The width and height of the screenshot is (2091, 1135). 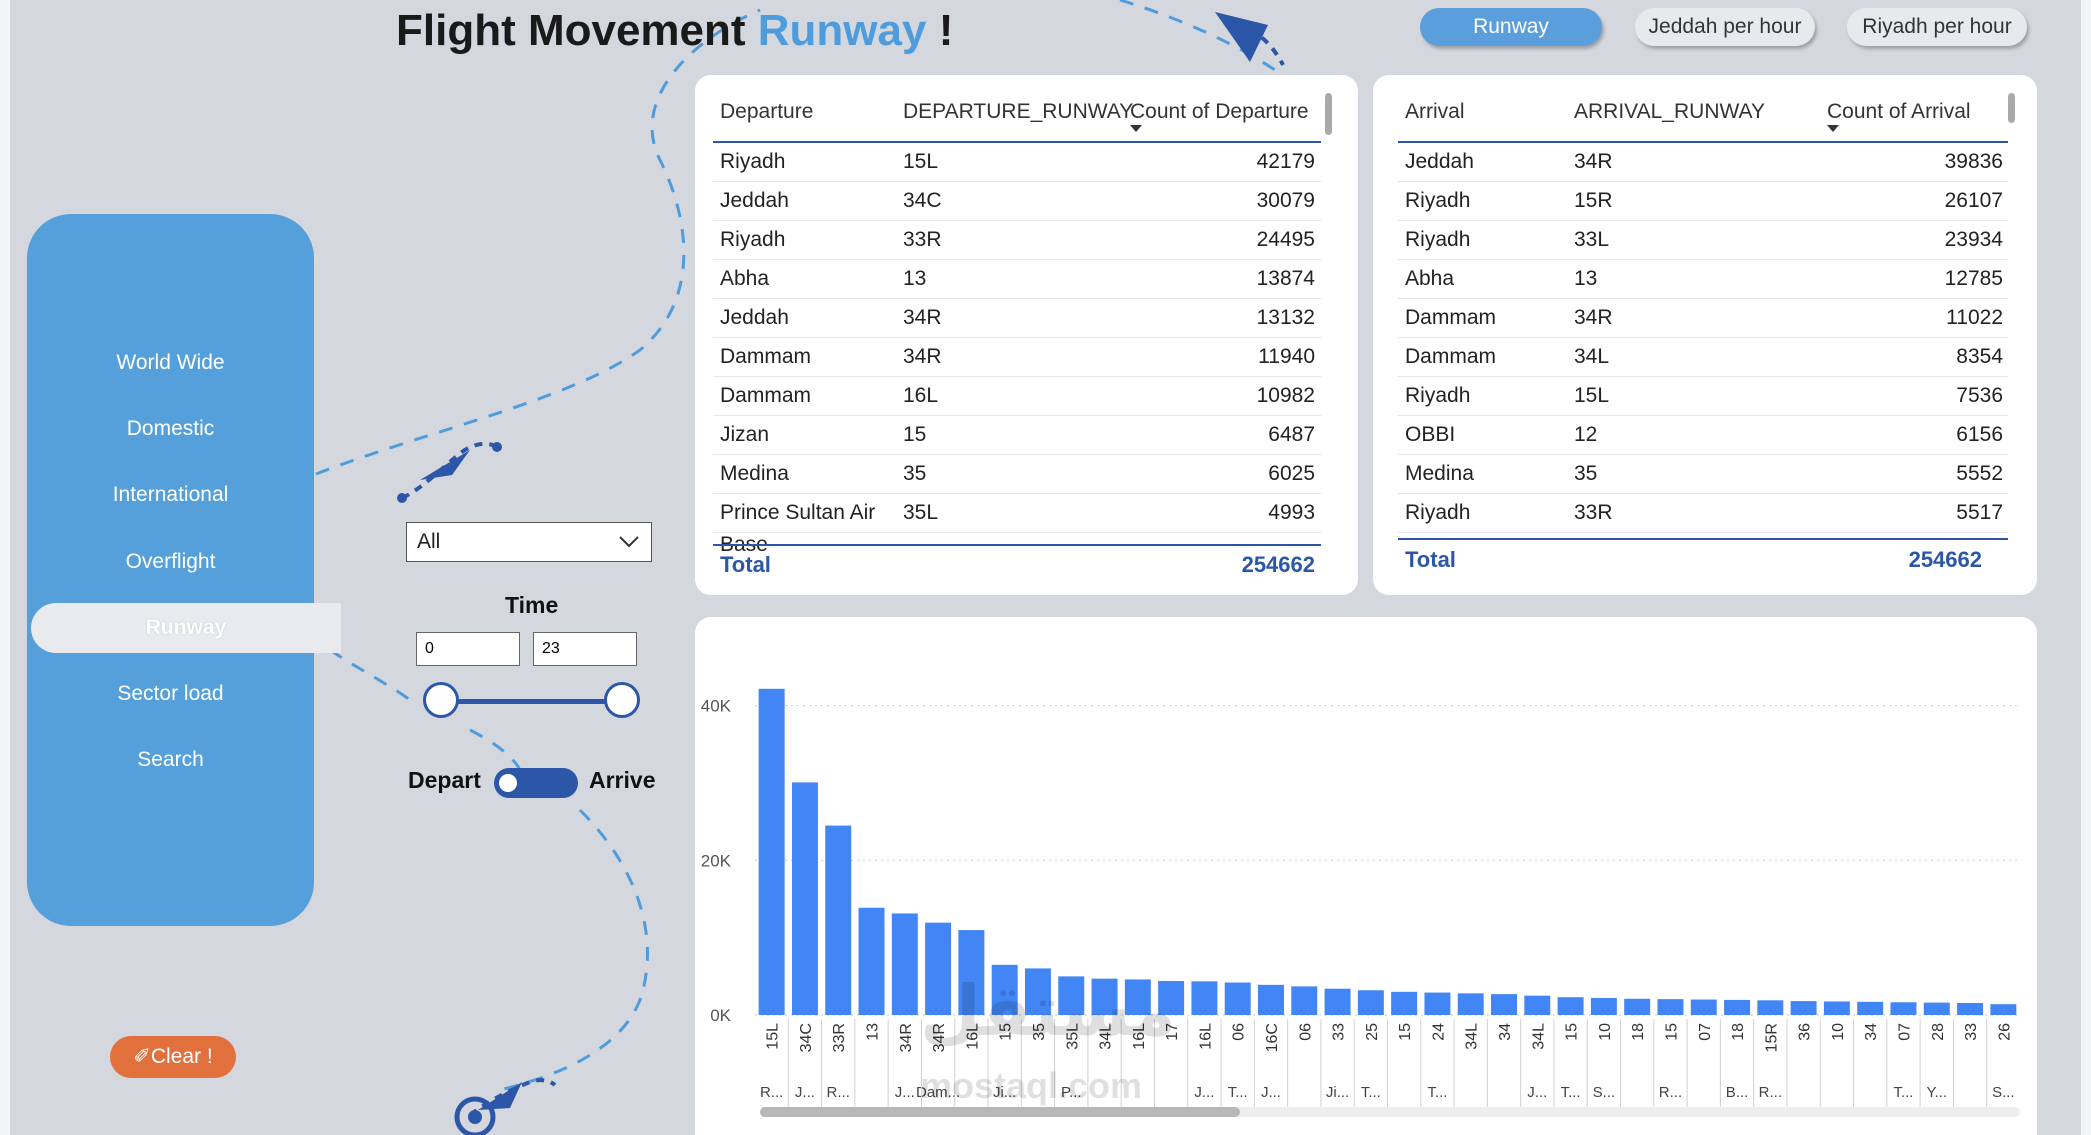 I want to click on toggle-arrive-label: Arrive, so click(x=622, y=780).